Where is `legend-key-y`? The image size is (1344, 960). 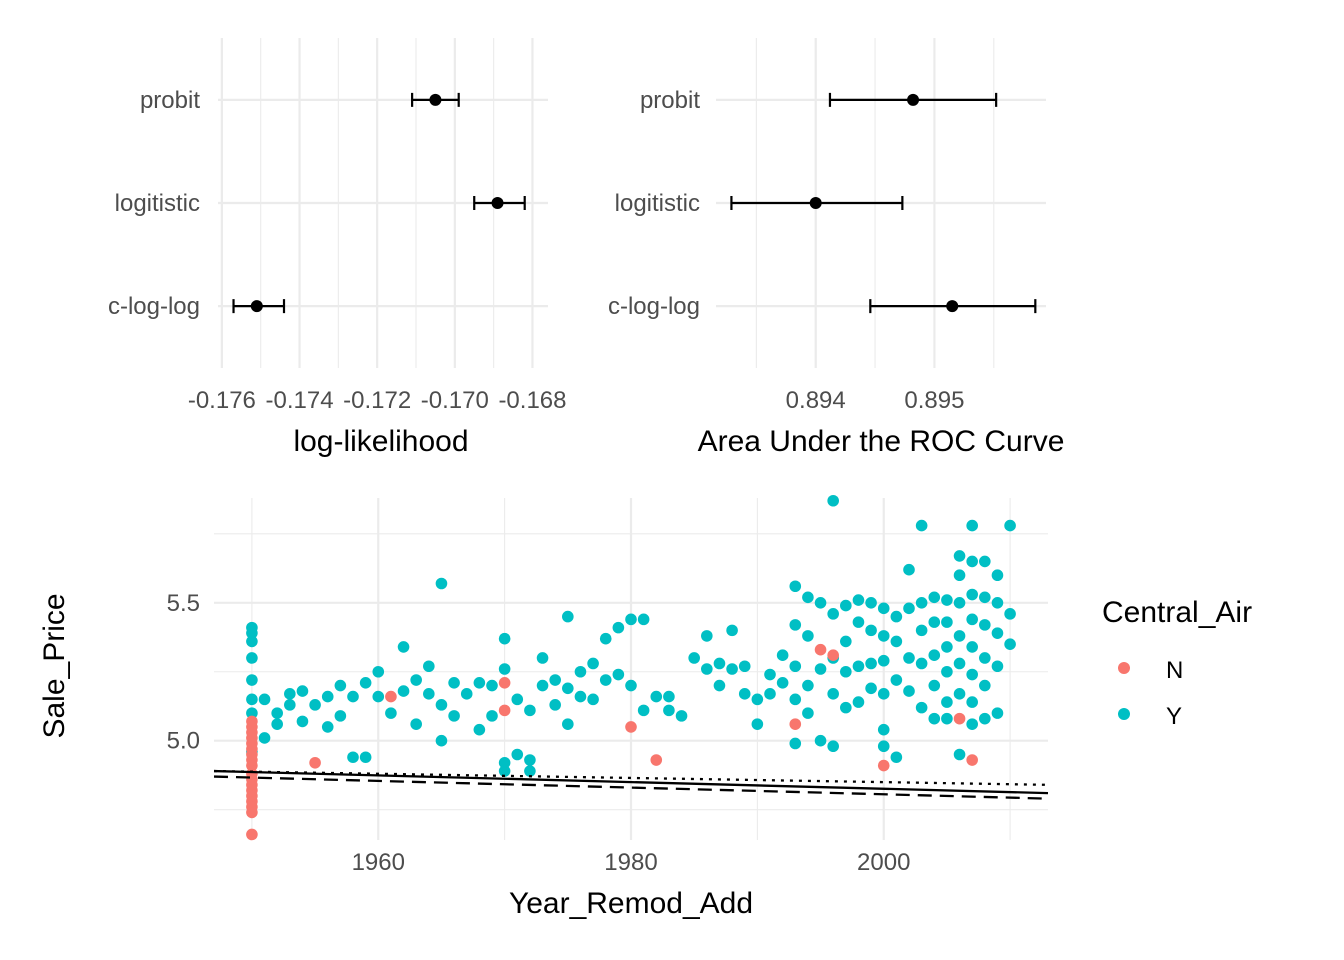 legend-key-y is located at coordinates (1124, 714).